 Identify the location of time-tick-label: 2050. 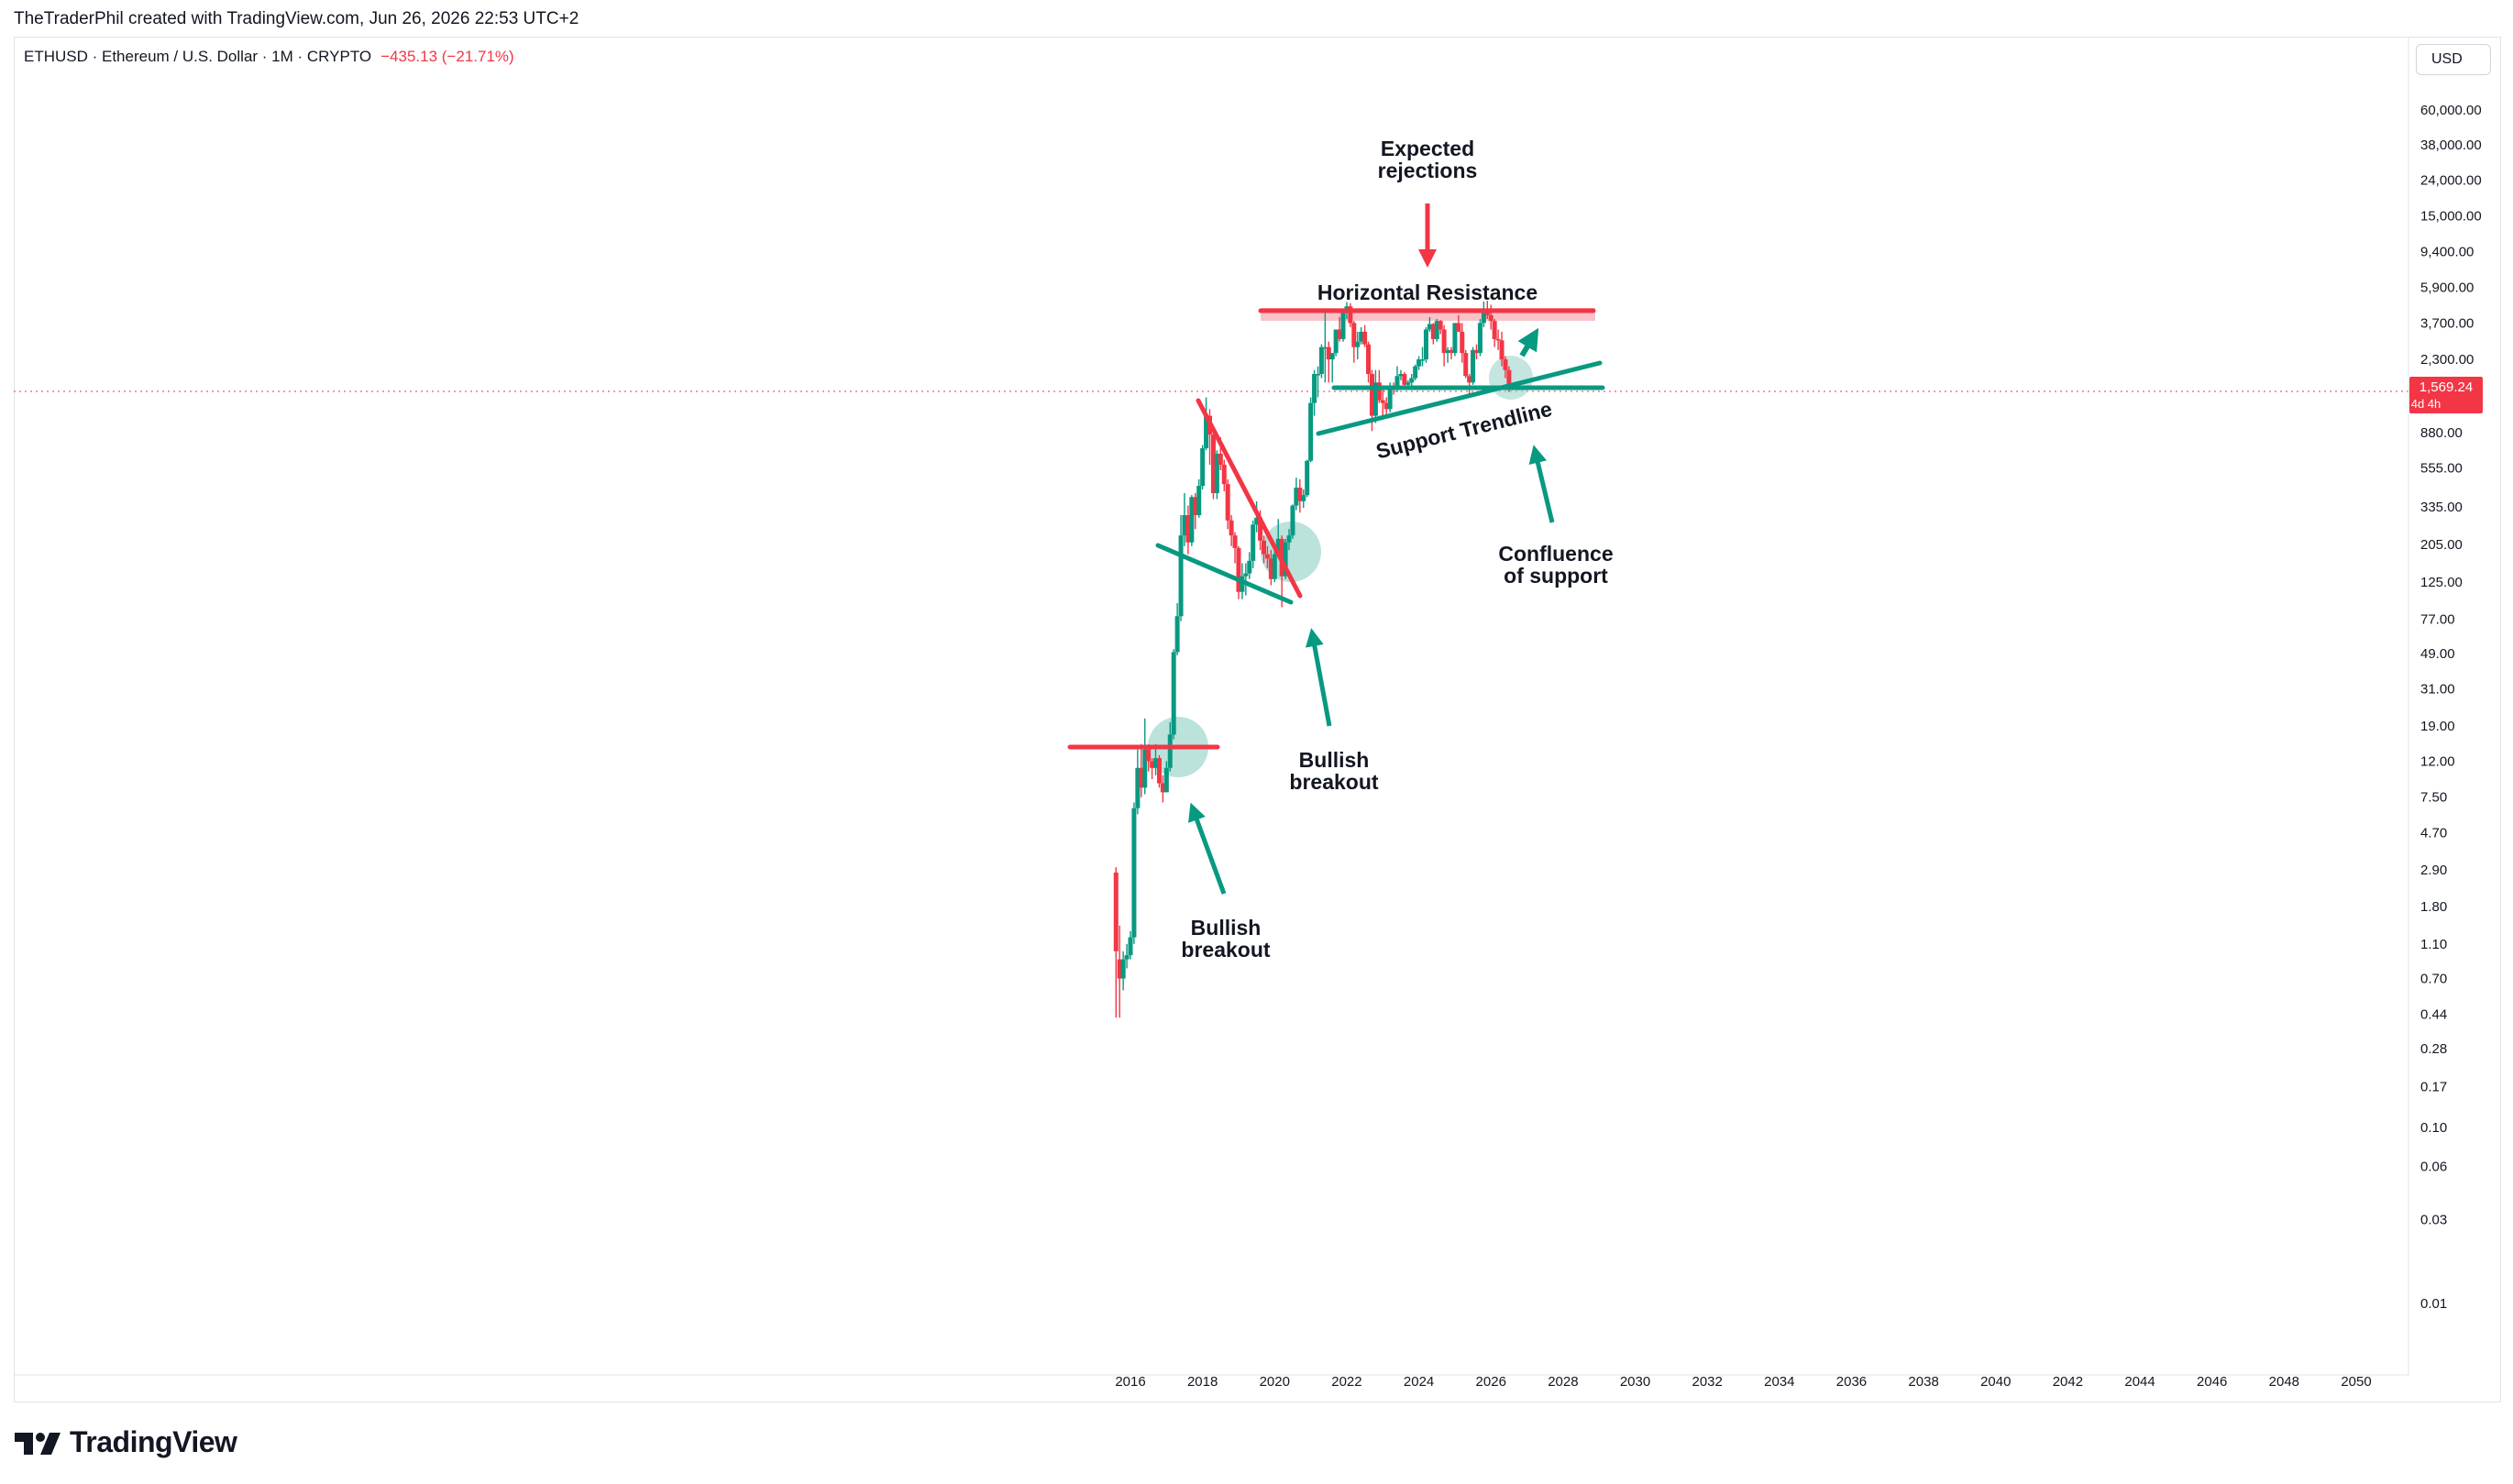
(2356, 1382).